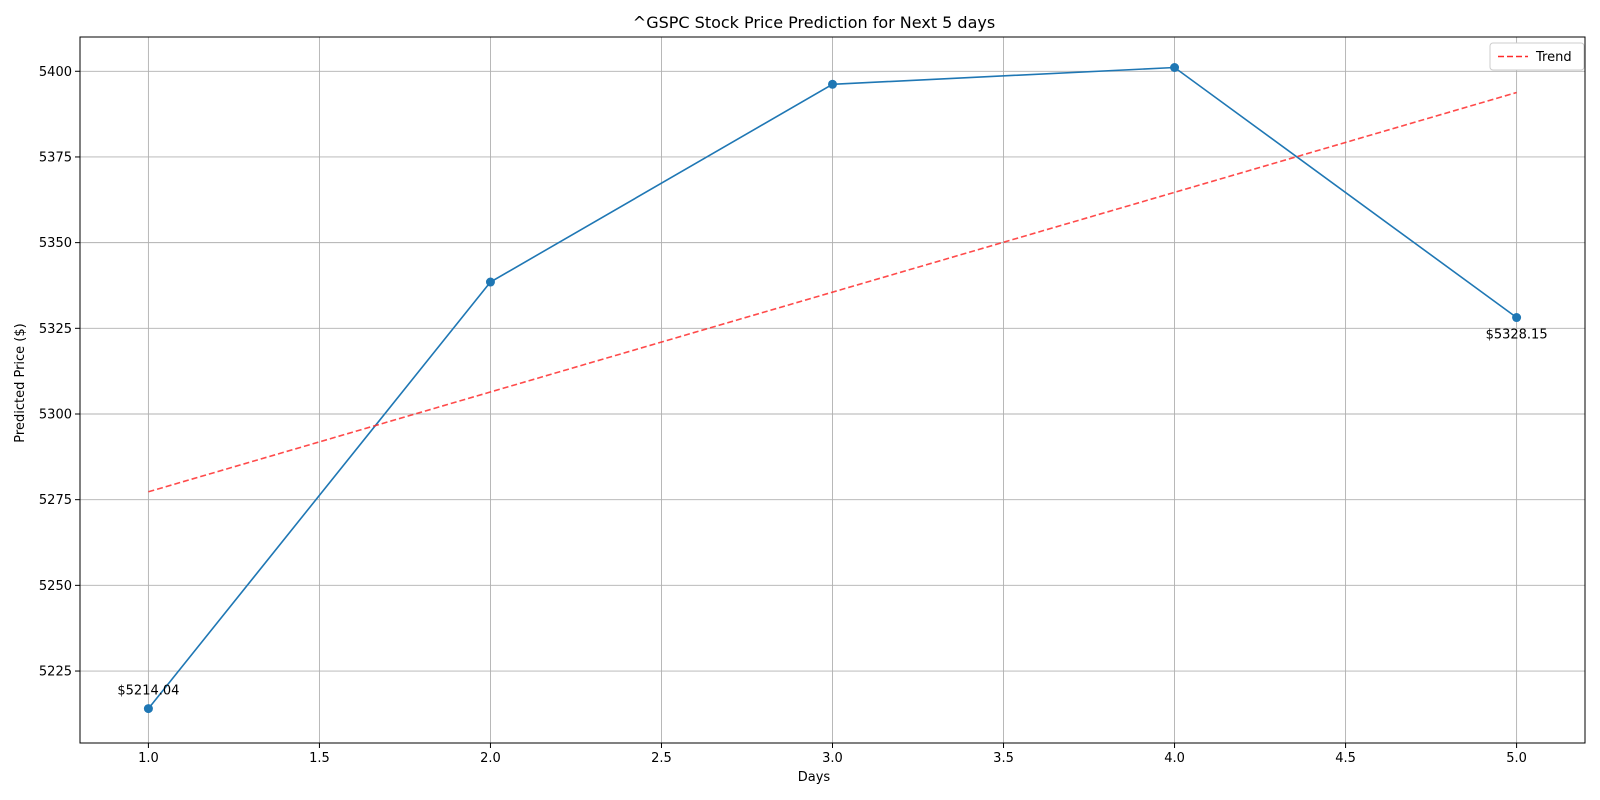  I want to click on y-tick-label: 5300, so click(55, 414).